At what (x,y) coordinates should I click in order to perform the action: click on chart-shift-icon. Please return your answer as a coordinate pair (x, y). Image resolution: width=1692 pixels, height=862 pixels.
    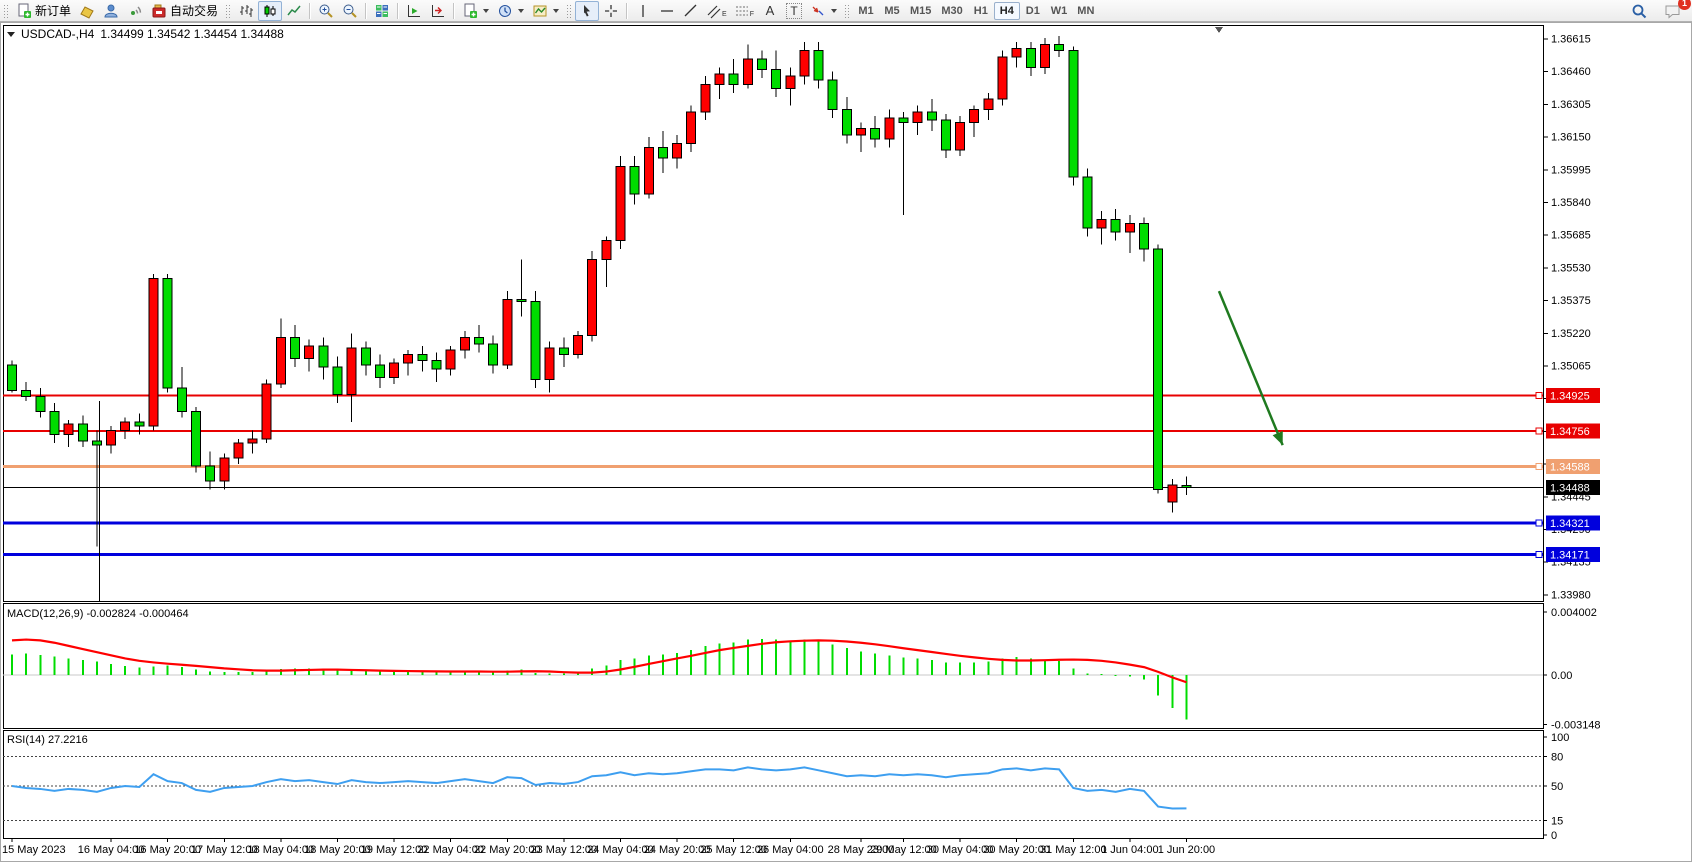
    Looking at the image, I should click on (438, 10).